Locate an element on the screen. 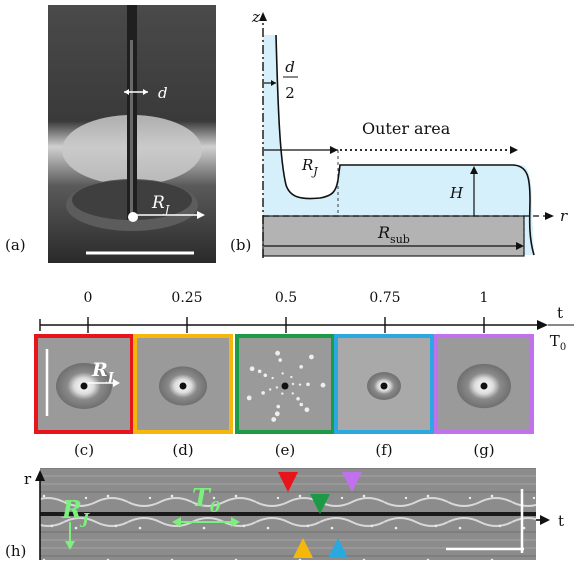 This screenshot has height=564, width=584. frame-label: (f) is located at coordinates (383, 450).